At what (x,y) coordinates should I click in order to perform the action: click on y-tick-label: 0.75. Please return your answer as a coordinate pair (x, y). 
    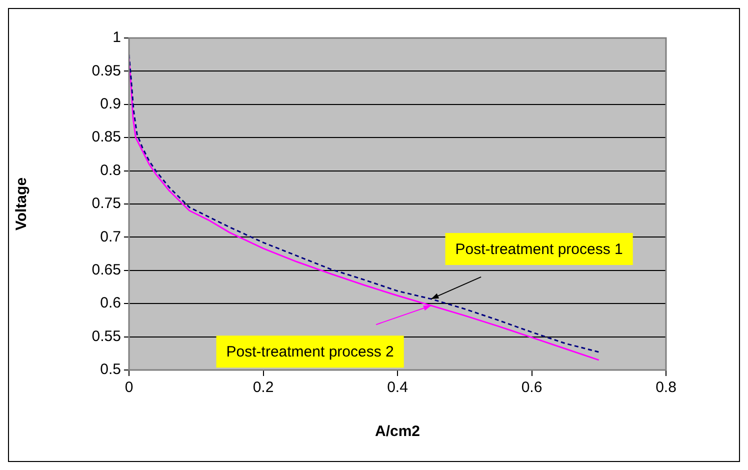
    Looking at the image, I should click on (106, 203).